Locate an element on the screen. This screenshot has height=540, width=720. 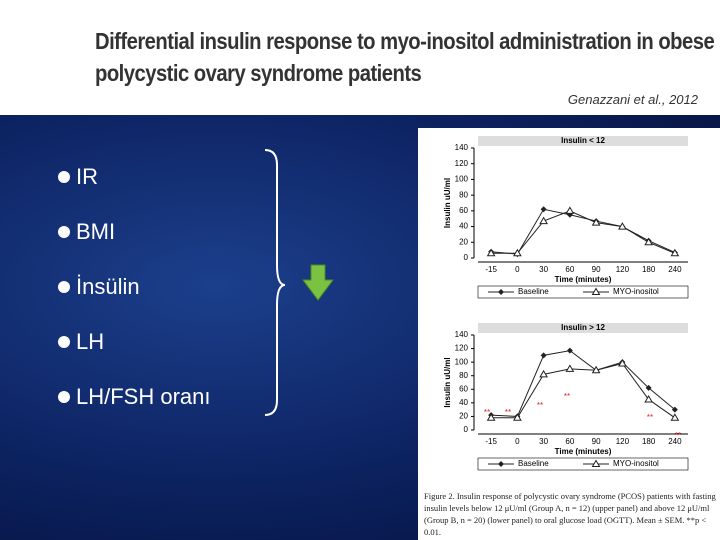
bullet: LH/FSH oranı is located at coordinates (134, 397).